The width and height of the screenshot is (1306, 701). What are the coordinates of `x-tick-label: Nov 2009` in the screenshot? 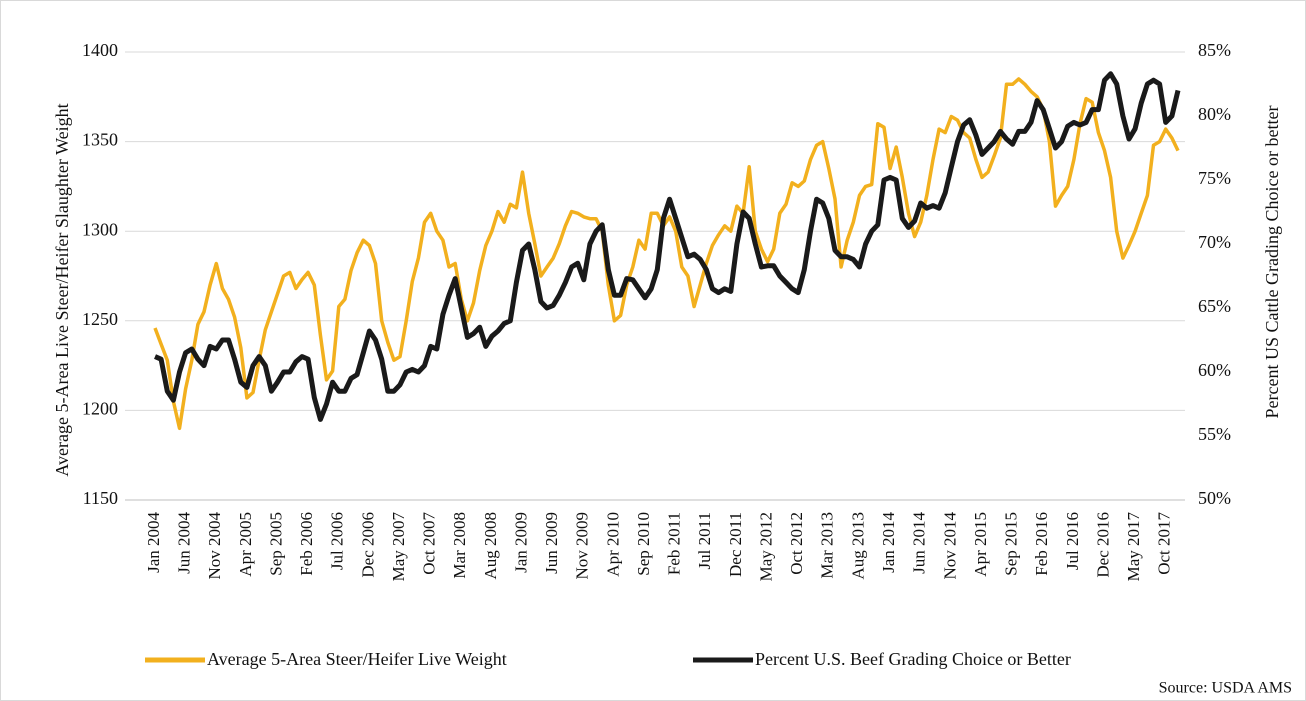 It's located at (582, 546).